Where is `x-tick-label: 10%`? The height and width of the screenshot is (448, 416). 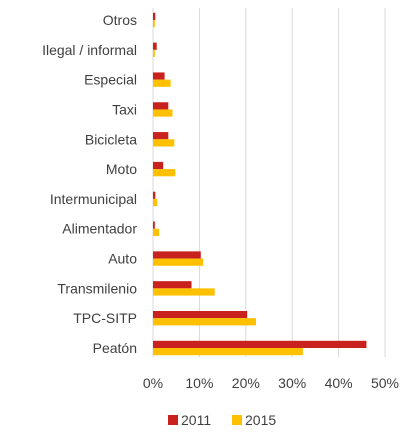
x-tick-label: 10% is located at coordinates (199, 383).